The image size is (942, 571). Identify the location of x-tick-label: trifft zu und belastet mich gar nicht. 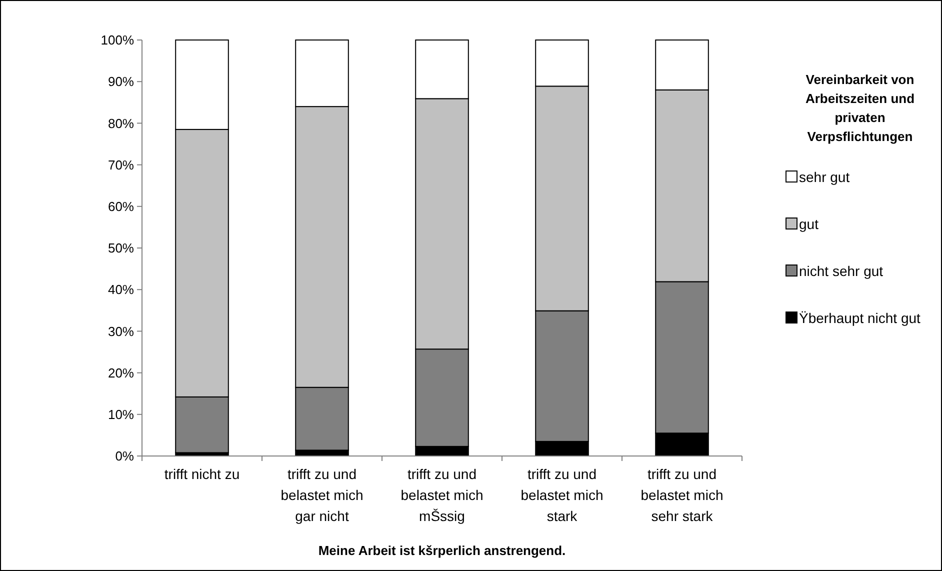
(322, 495).